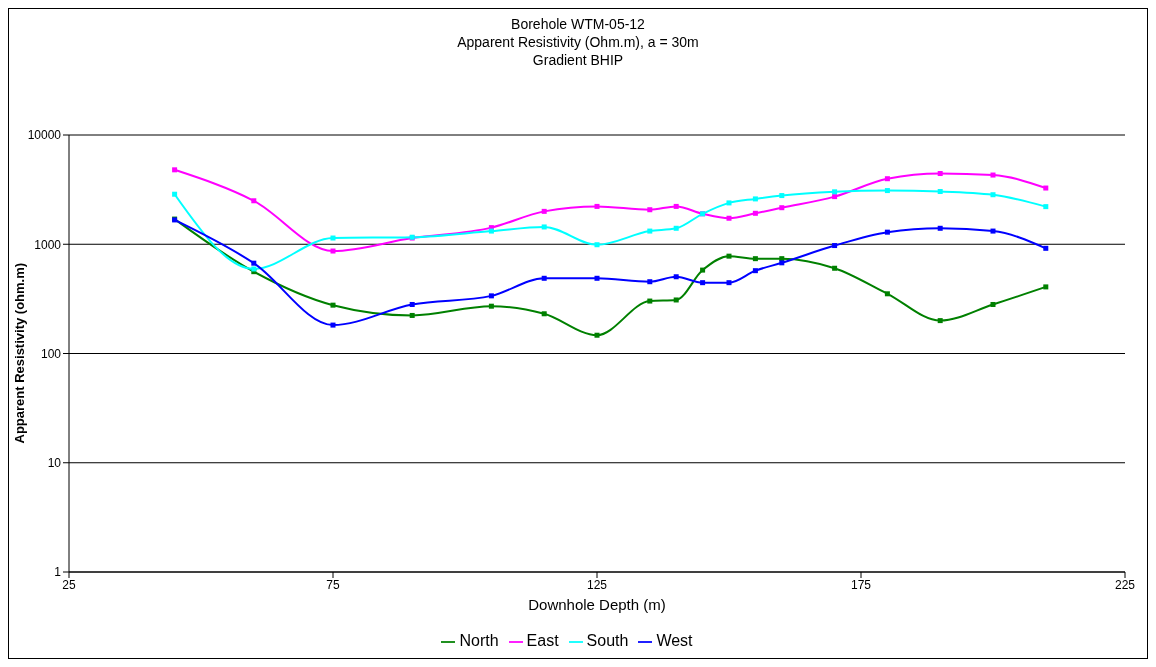 The width and height of the screenshot is (1156, 667). What do you see at coordinates (479, 640) in the screenshot?
I see `legend-label: North` at bounding box center [479, 640].